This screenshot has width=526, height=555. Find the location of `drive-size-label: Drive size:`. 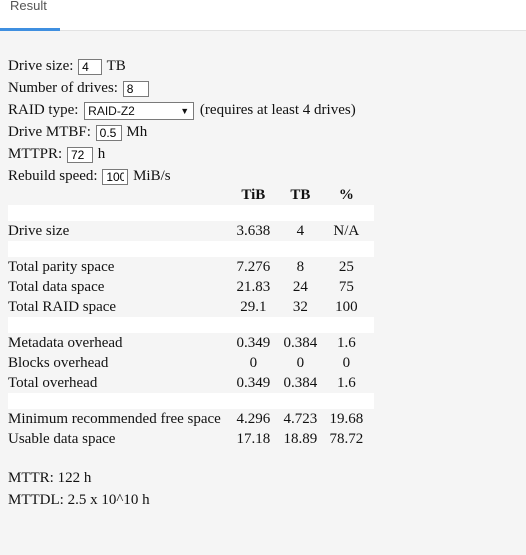

drive-size-label: Drive size: is located at coordinates (41, 66).